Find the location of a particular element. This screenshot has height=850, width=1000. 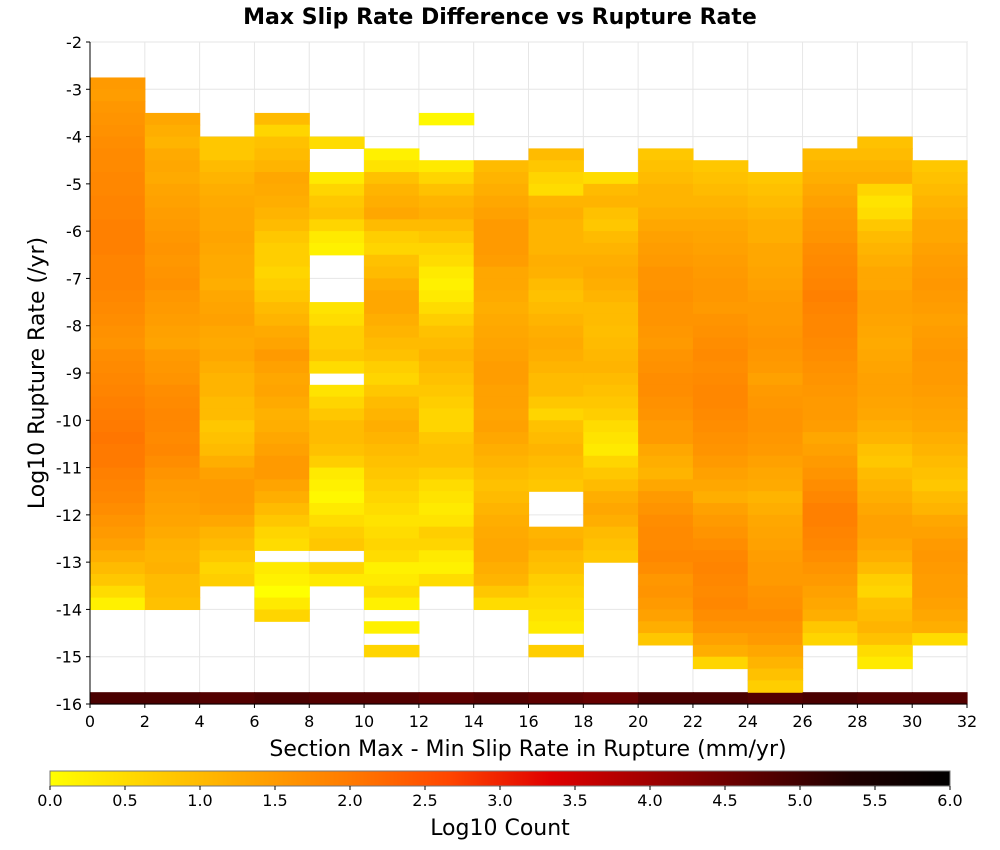

y-tick-label: -3 is located at coordinates (74, 89).